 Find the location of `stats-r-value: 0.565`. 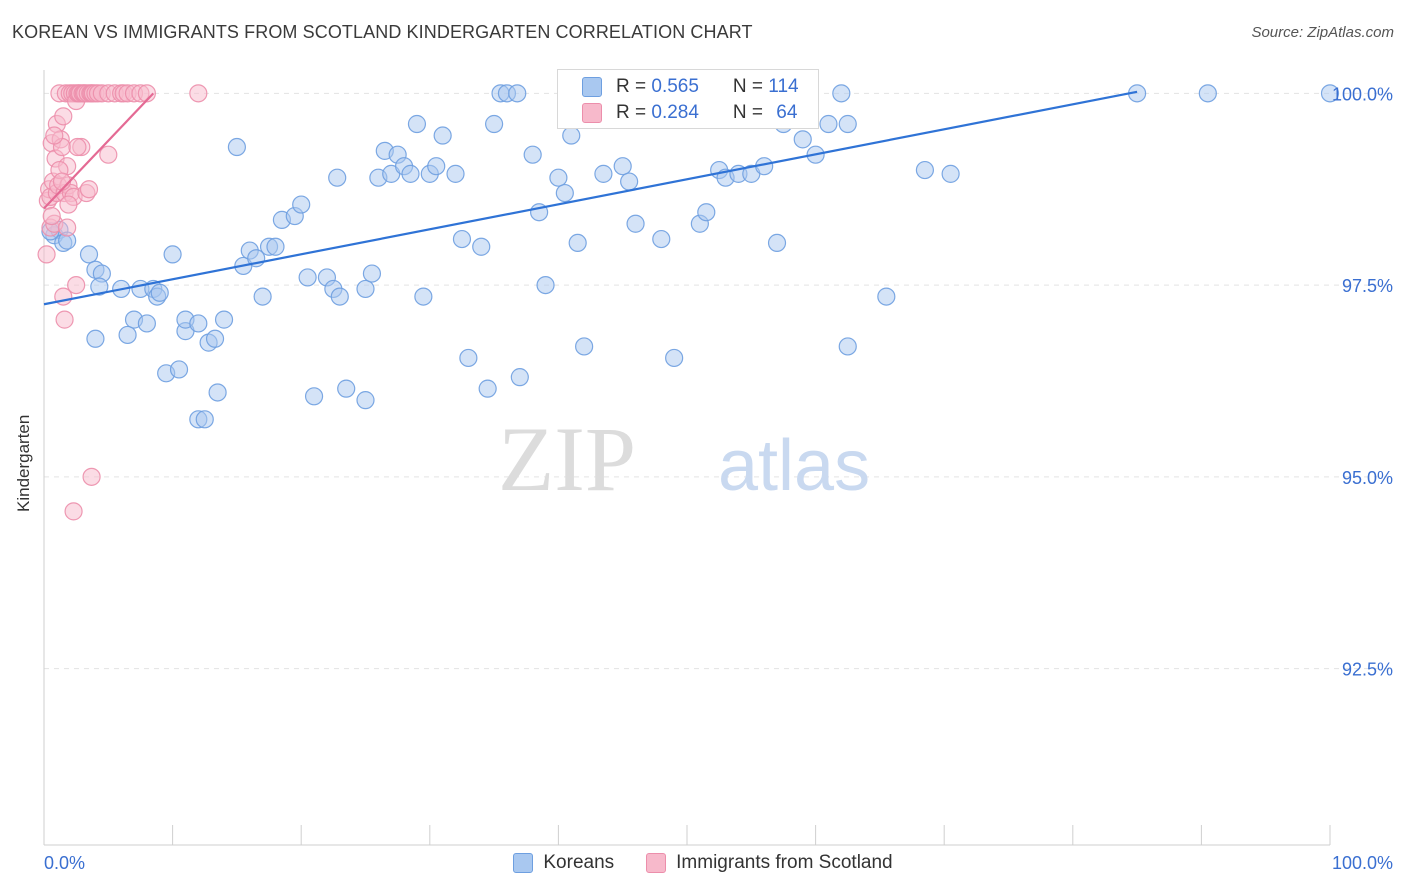

stats-r-value: 0.565 is located at coordinates (675, 86).